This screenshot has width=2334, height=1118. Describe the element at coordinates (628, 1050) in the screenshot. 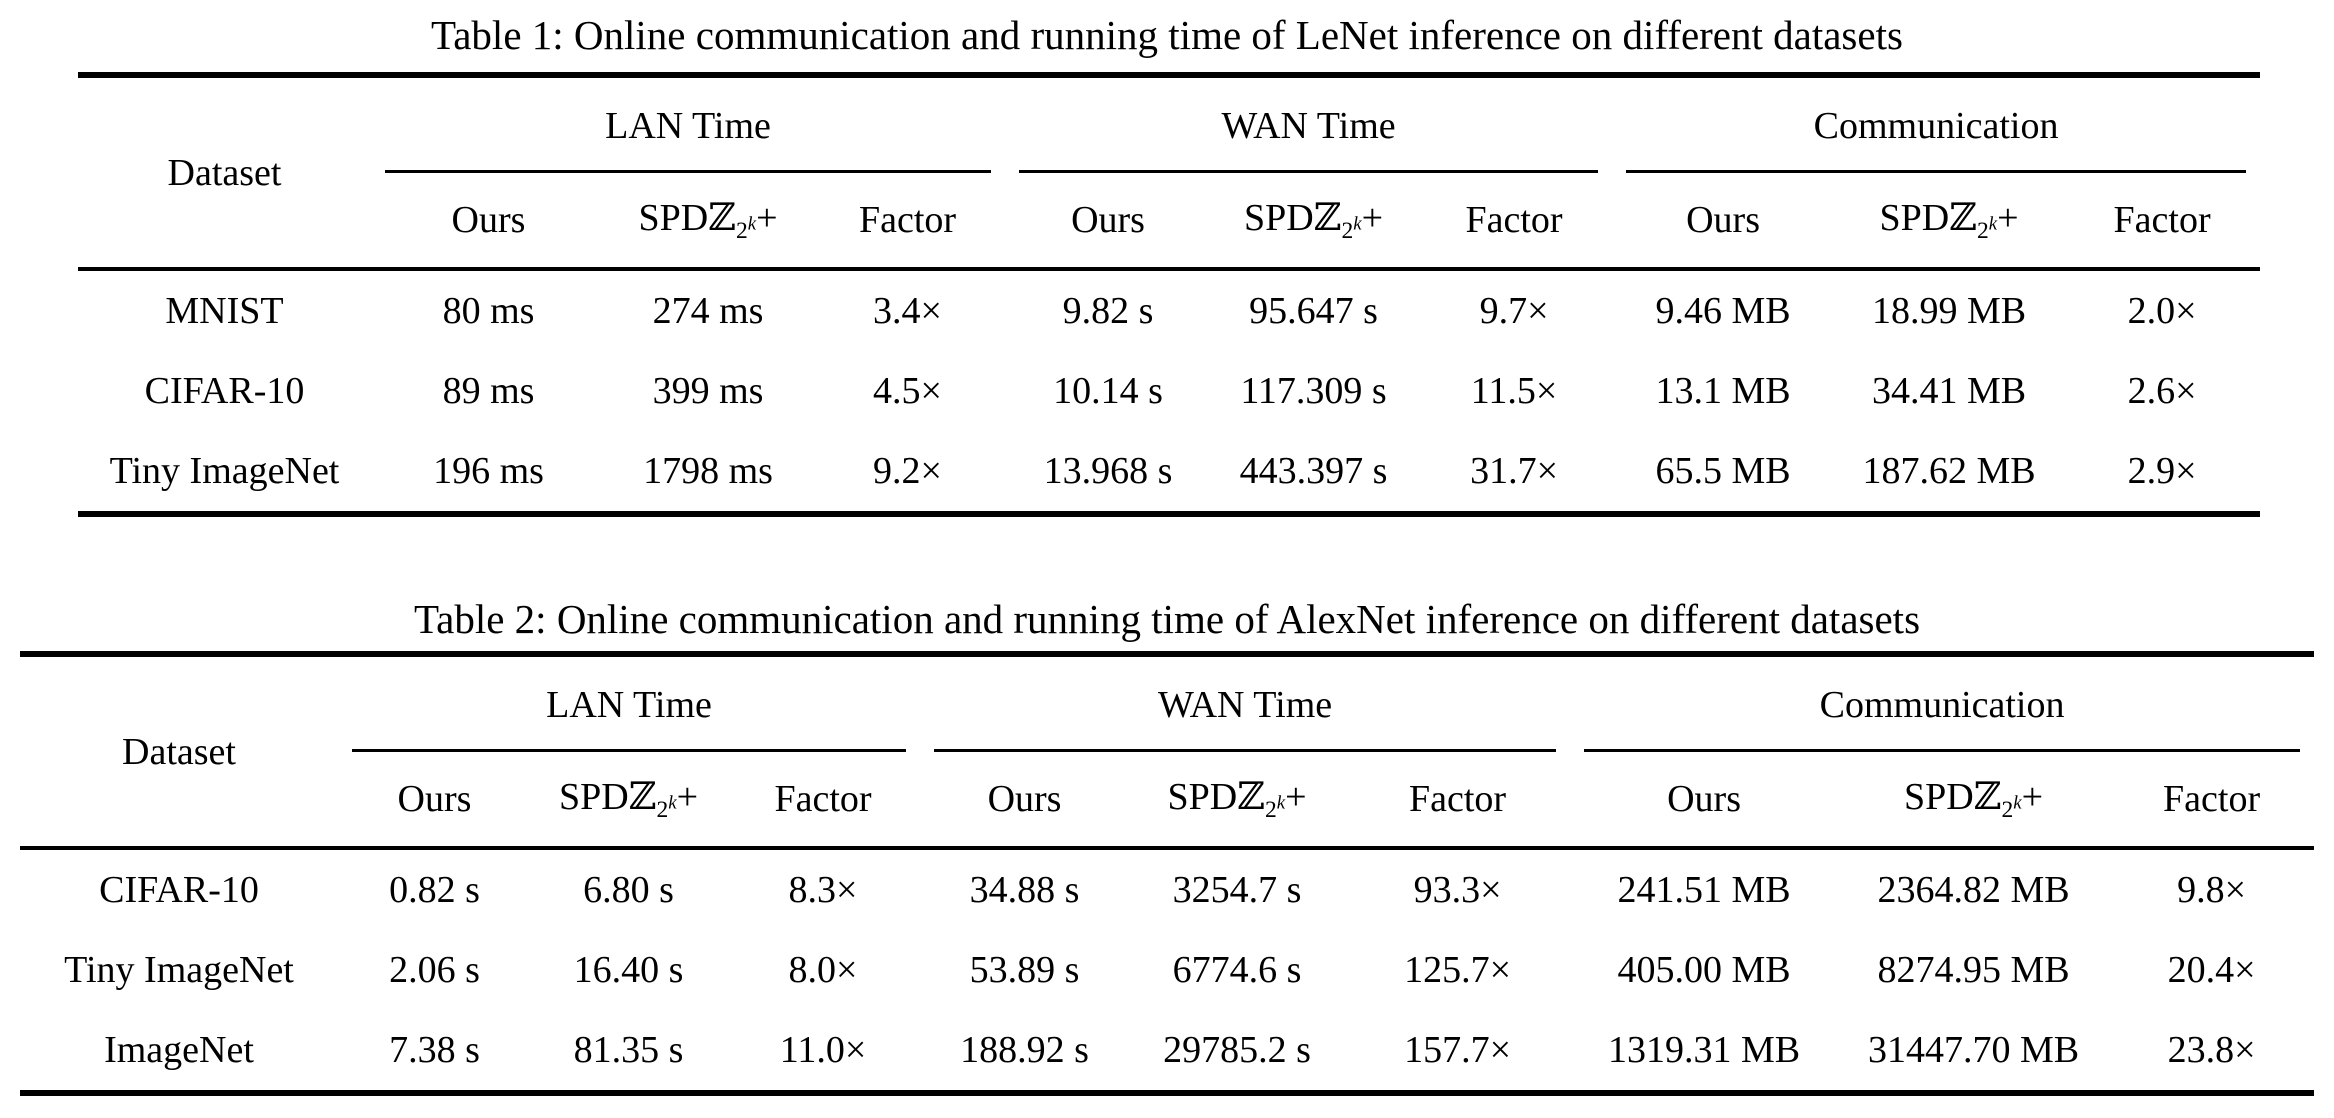

I see `cell-lan-spdz: 81.35 s` at that location.